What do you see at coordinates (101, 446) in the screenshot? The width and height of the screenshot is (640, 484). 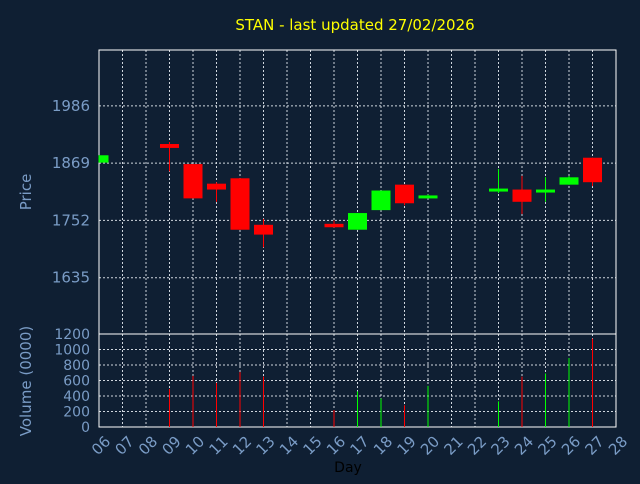 I see `x-tick-label: 06` at bounding box center [101, 446].